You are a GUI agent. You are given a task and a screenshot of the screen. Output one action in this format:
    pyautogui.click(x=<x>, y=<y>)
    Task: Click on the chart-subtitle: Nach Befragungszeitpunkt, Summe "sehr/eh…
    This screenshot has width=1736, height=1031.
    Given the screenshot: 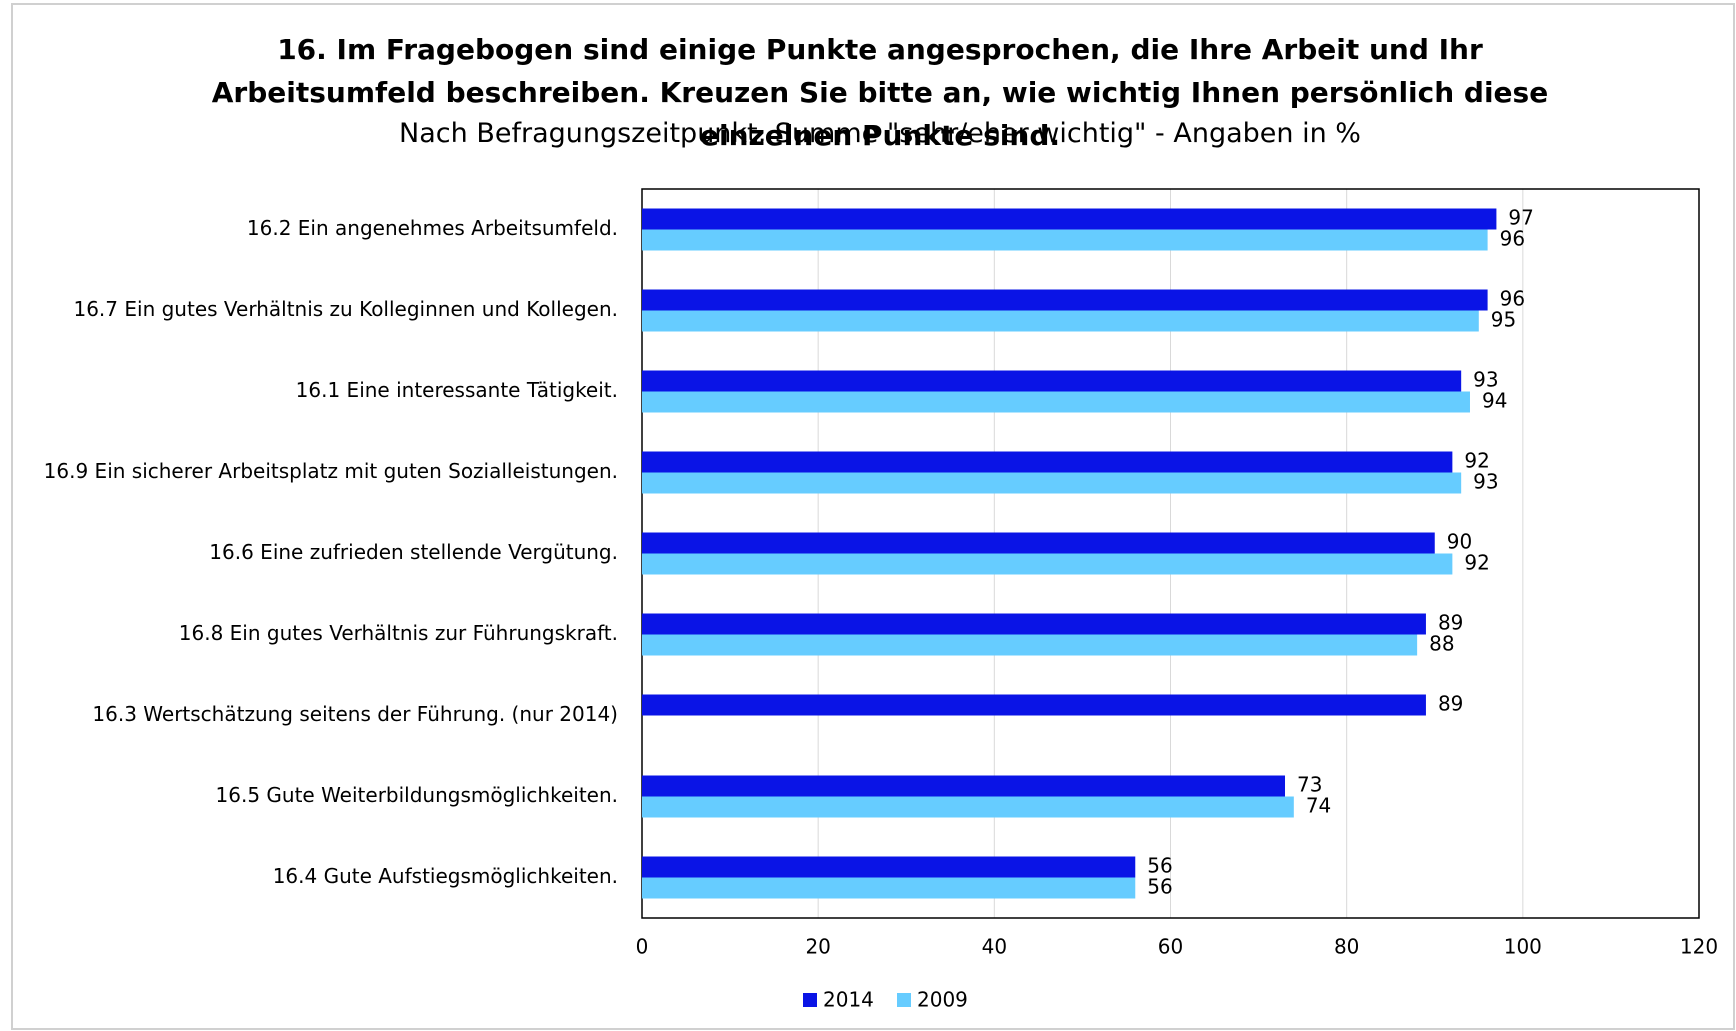 What is the action you would take?
    pyautogui.click(x=880, y=133)
    